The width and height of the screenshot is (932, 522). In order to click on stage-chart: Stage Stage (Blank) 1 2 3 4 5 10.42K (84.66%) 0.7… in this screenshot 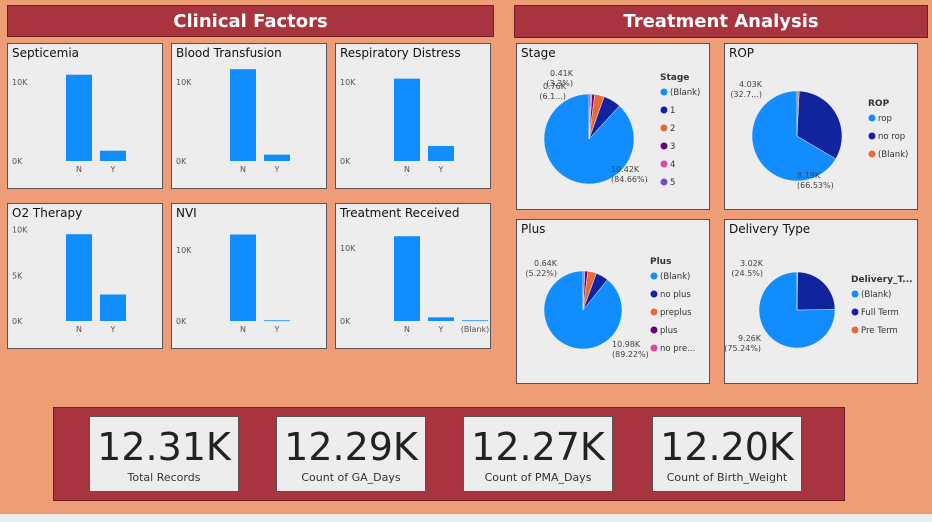, I will do `click(613, 126)`.